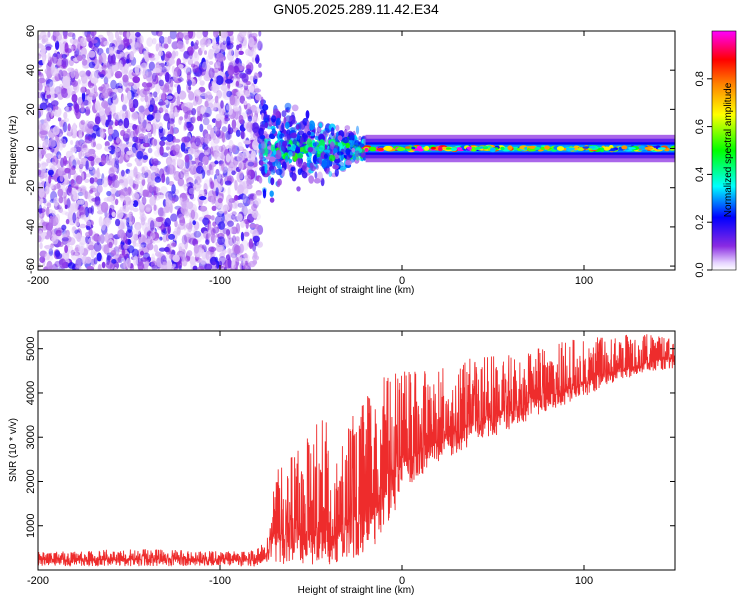  What do you see at coordinates (356, 590) in the screenshot?
I see `snr-x-label: Height of straight line (km)` at bounding box center [356, 590].